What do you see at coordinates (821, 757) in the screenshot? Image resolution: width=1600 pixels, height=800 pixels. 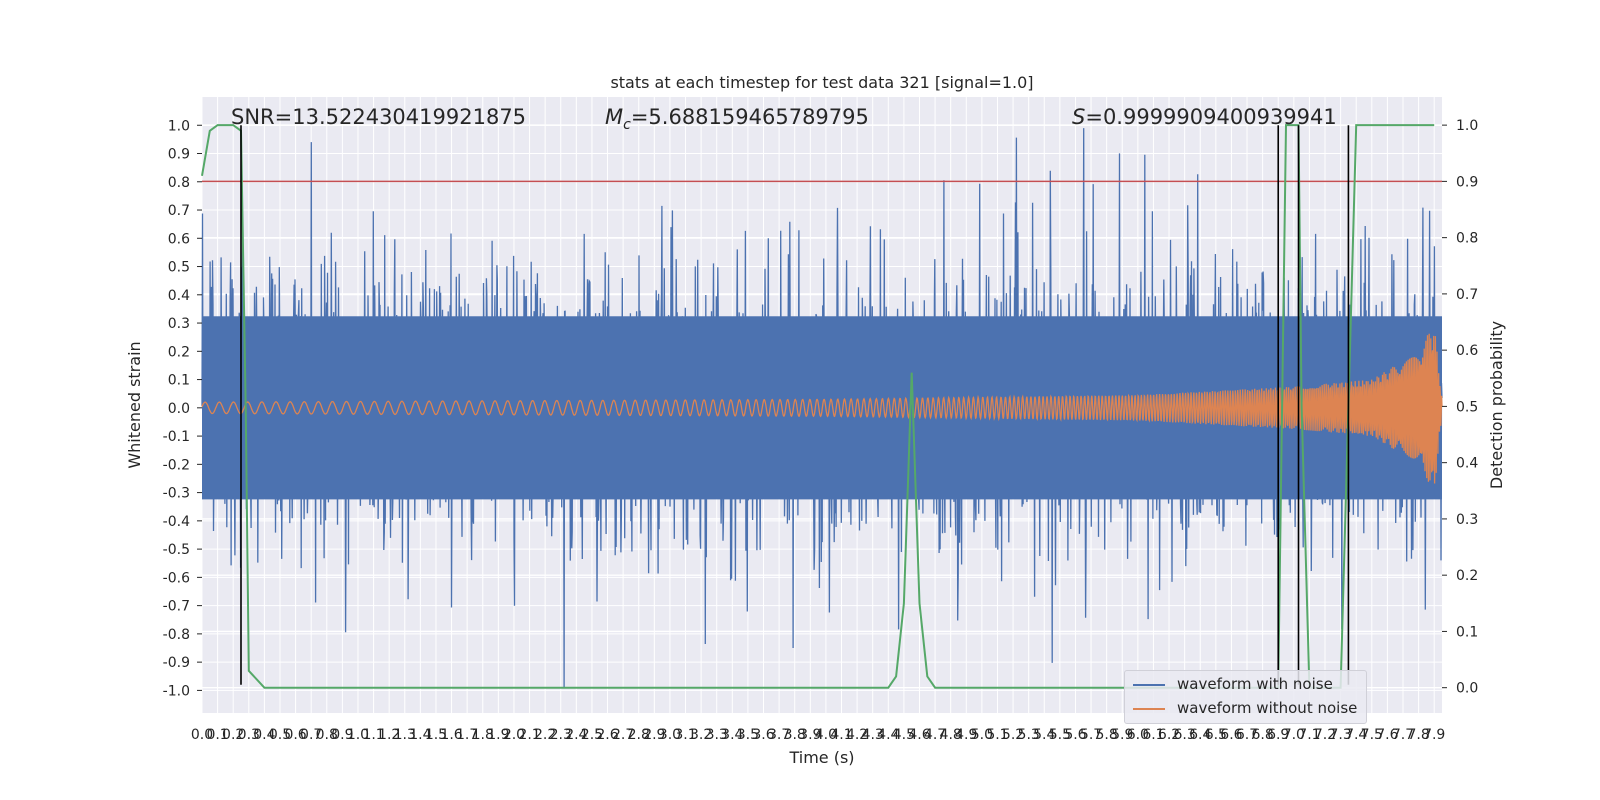 I see `x-axis-label: Time (s)` at bounding box center [821, 757].